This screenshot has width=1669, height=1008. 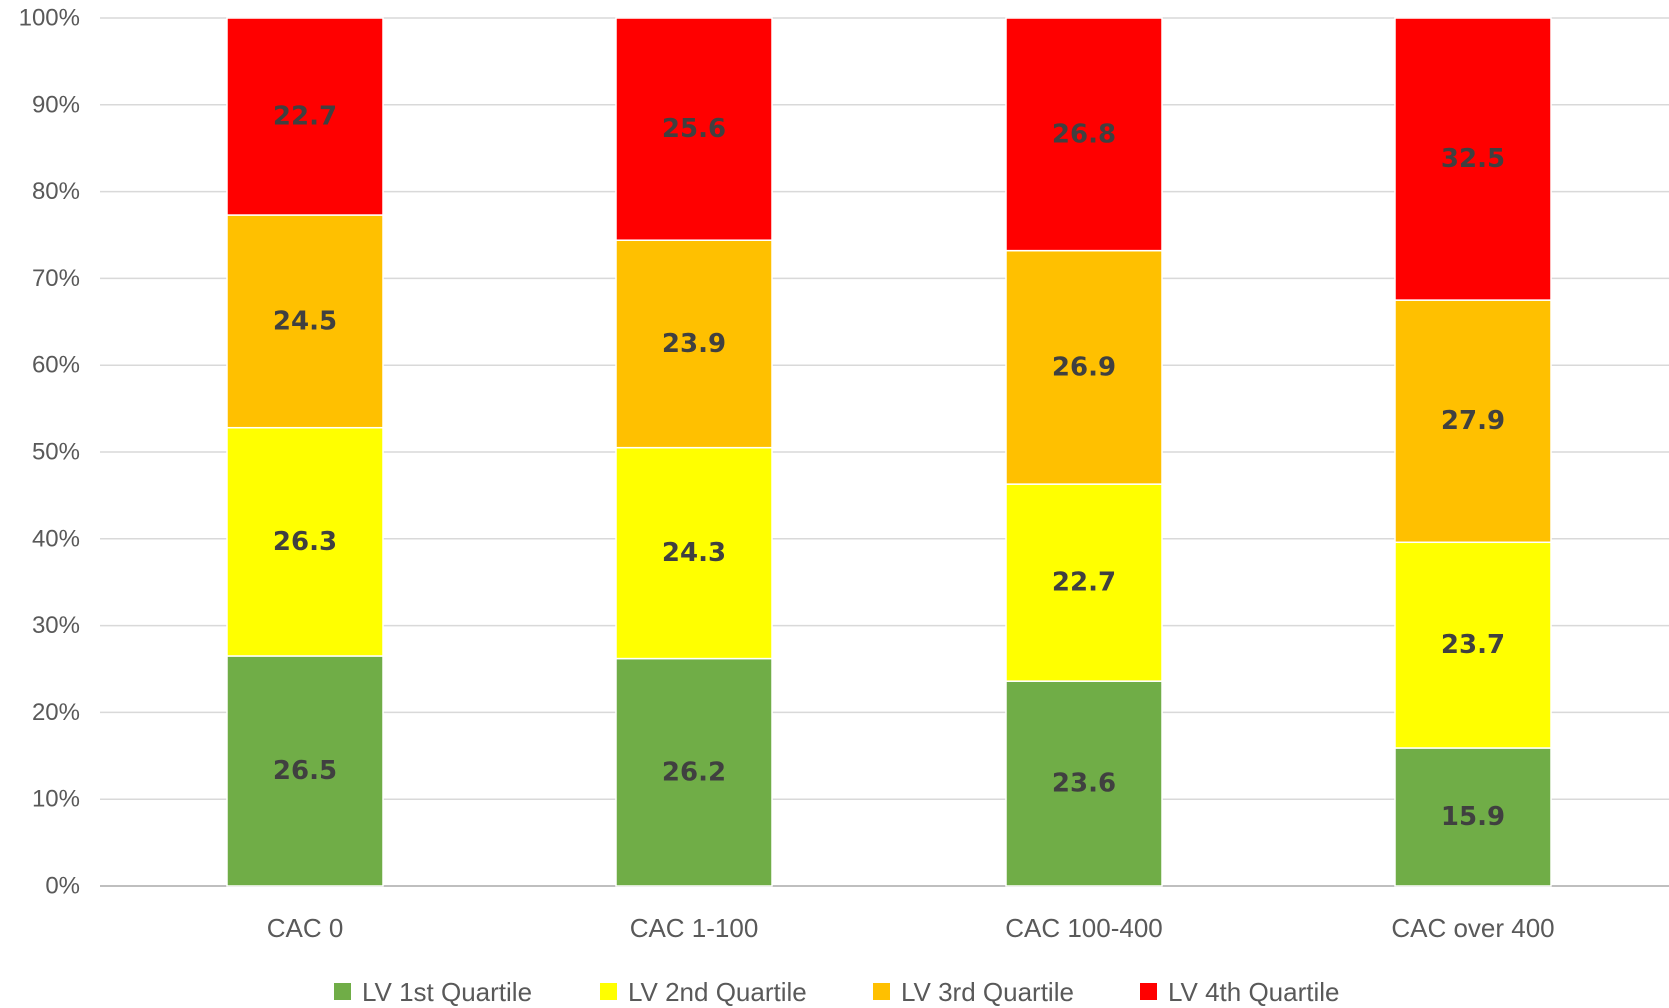 I want to click on data-label: 27.9, so click(x=1473, y=421).